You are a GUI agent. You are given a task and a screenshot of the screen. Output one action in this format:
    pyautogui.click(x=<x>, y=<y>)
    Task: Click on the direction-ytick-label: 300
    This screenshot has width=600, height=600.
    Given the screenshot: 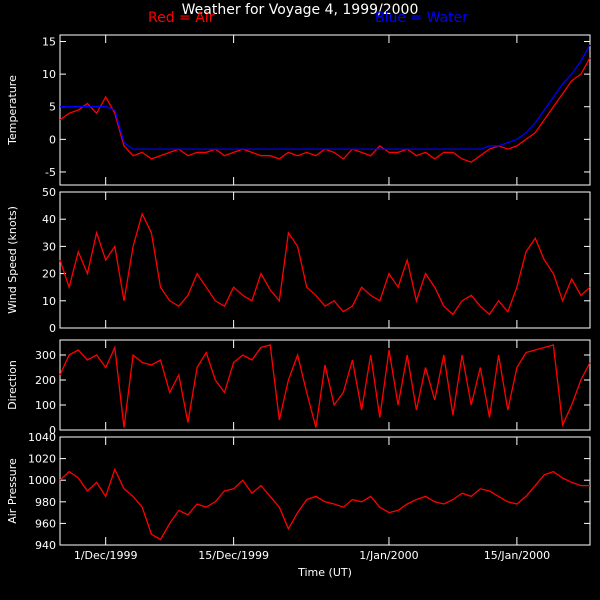 What is the action you would take?
    pyautogui.click(x=45, y=355)
    